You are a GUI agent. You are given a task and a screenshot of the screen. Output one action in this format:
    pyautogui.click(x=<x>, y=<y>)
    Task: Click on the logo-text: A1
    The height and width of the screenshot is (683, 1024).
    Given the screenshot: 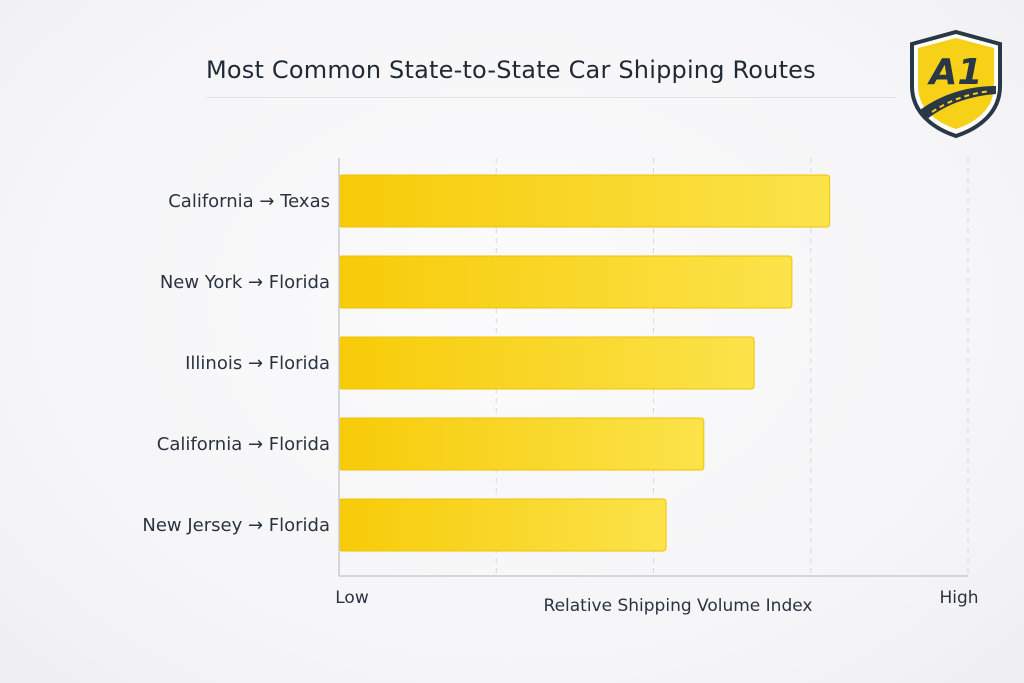 What is the action you would take?
    pyautogui.click(x=955, y=72)
    